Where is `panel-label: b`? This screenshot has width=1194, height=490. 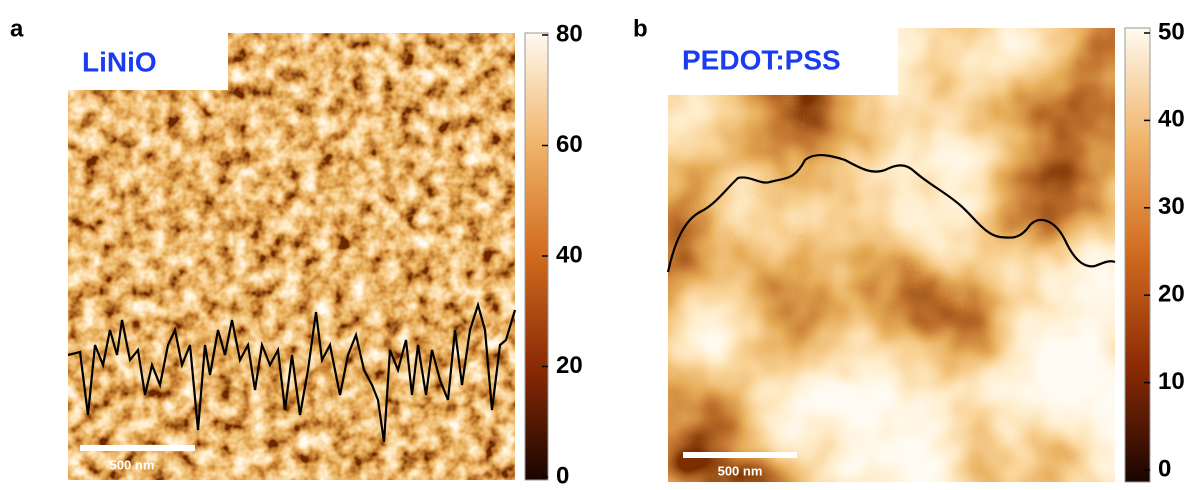
panel-label: b is located at coordinates (640, 28).